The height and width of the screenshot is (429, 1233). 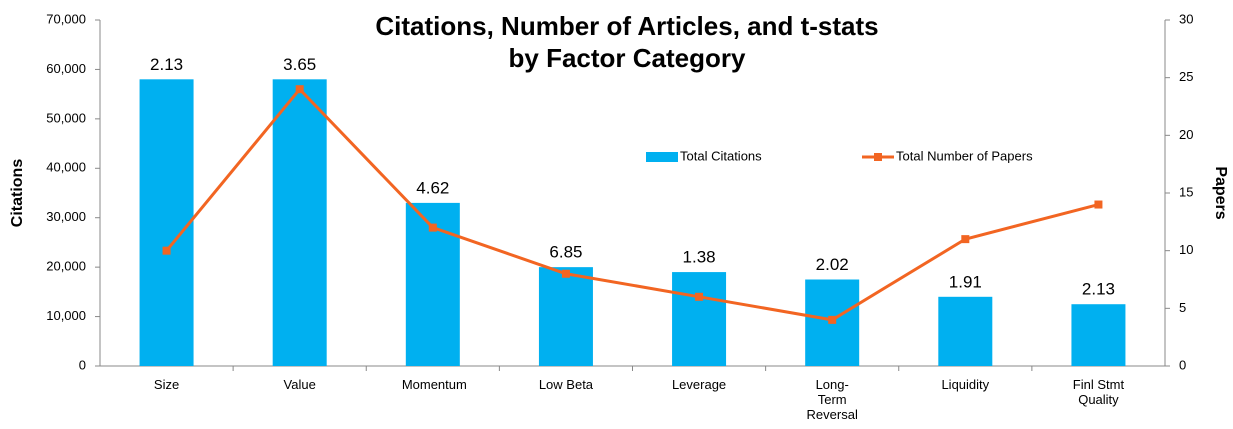 What do you see at coordinates (1098, 392) in the screenshot?
I see `x-tick-label: Finl Stmt Quality` at bounding box center [1098, 392].